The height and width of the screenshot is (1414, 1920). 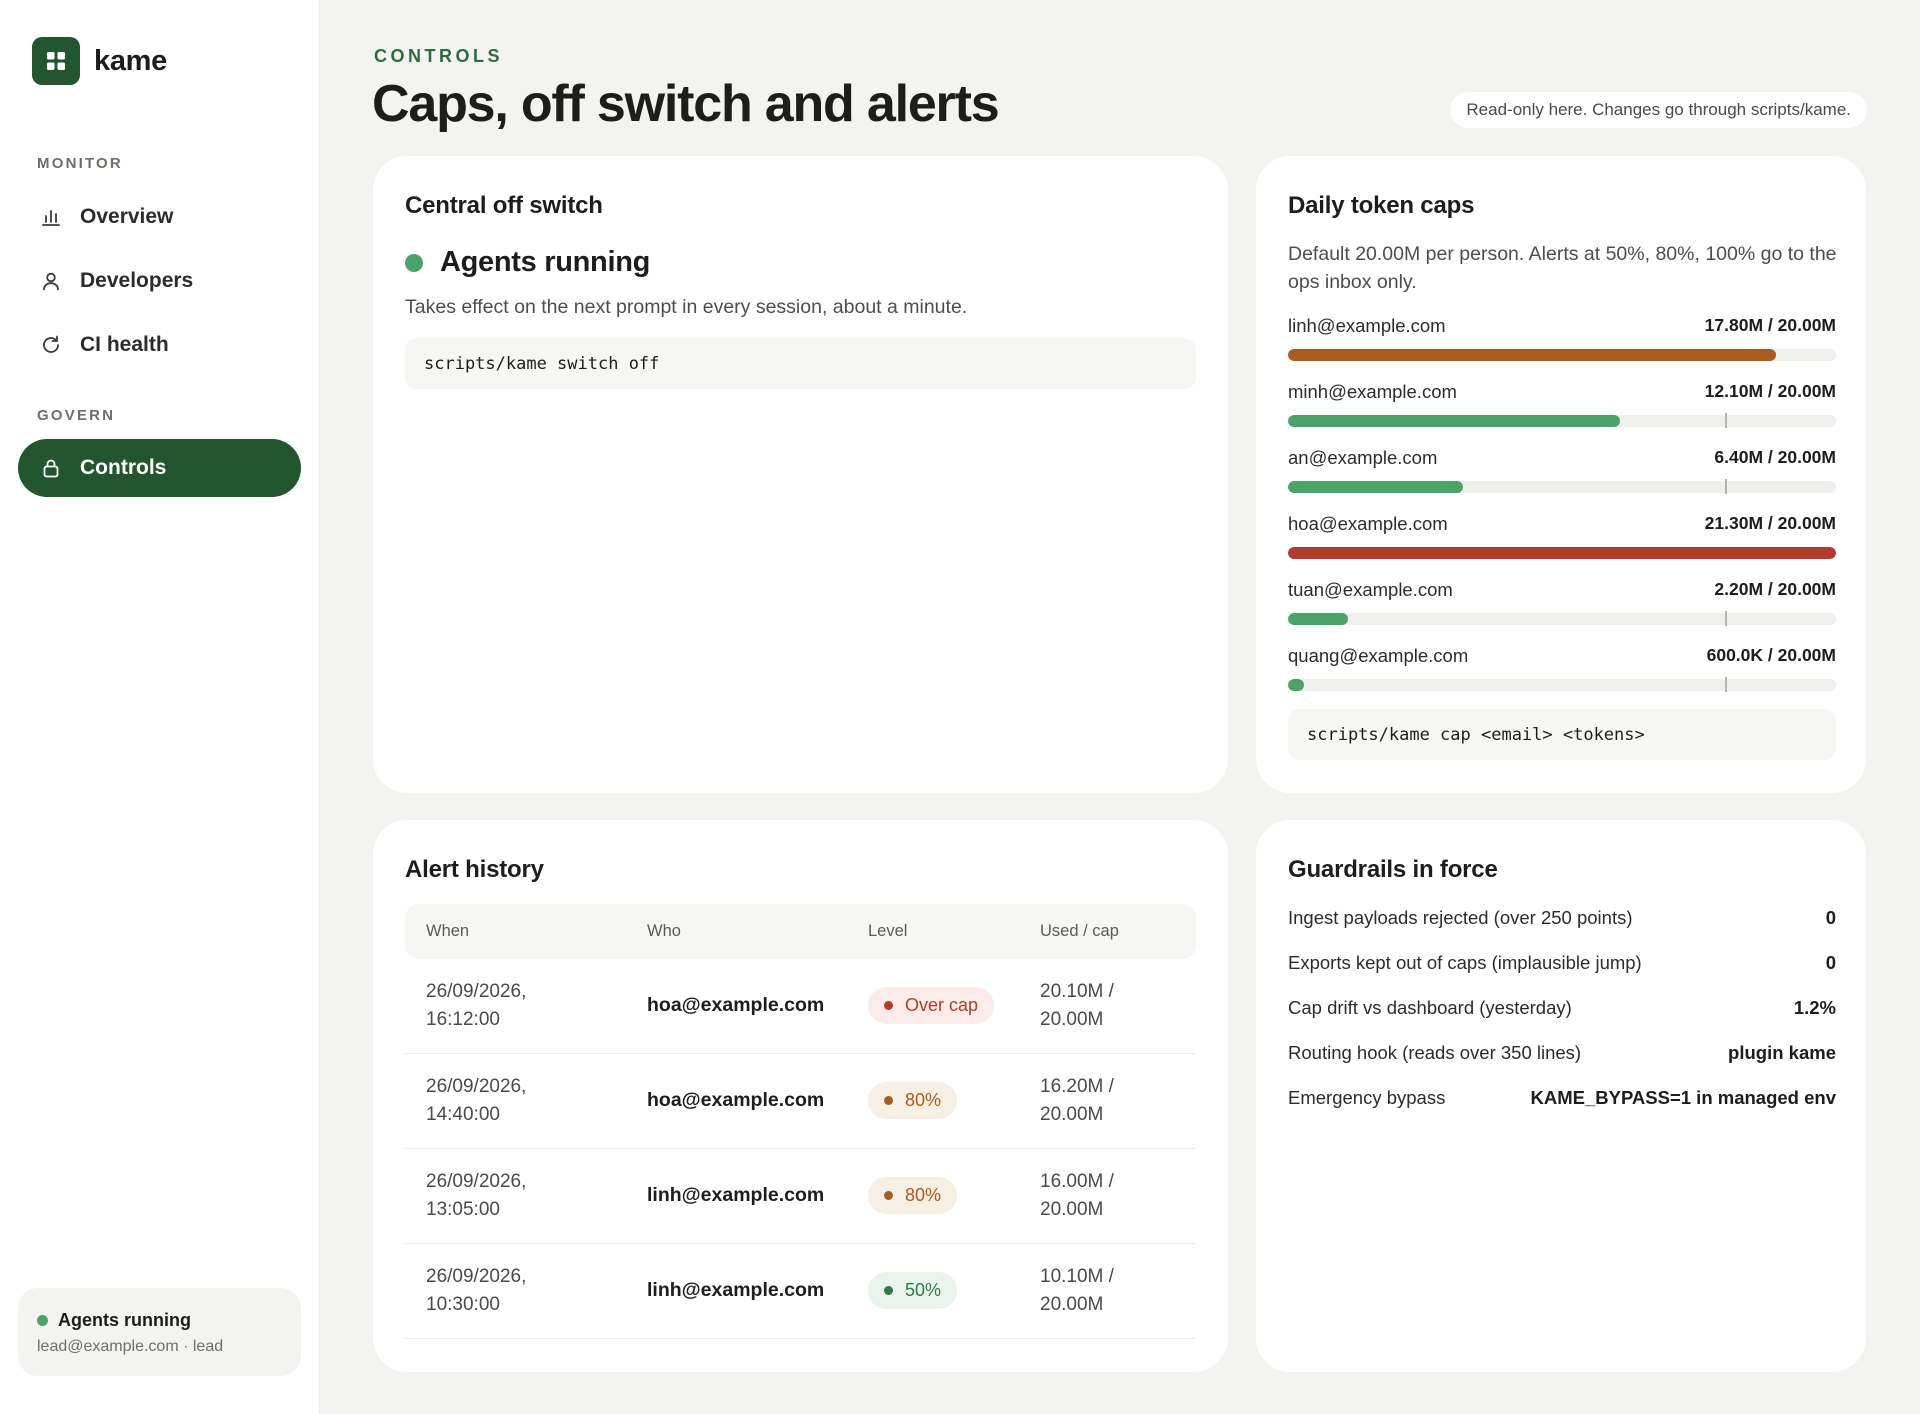 I want to click on cap-email: an@example.com, so click(x=1363, y=457).